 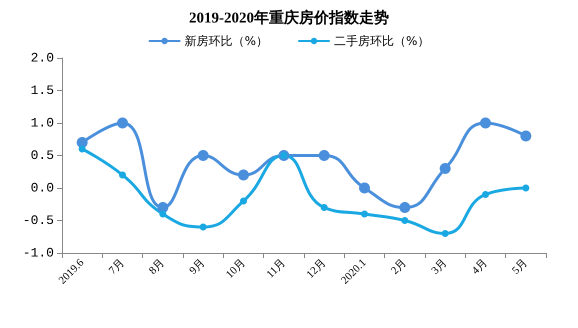 I want to click on y-tick-label: 1.5, so click(x=42, y=90).